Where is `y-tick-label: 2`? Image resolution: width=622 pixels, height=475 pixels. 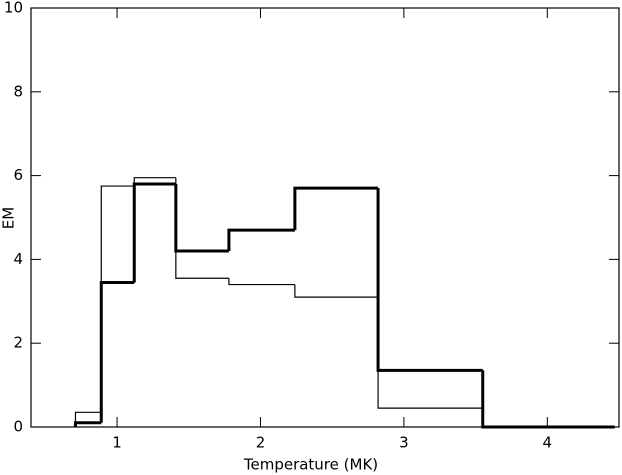
y-tick-label: 2 is located at coordinates (18, 343).